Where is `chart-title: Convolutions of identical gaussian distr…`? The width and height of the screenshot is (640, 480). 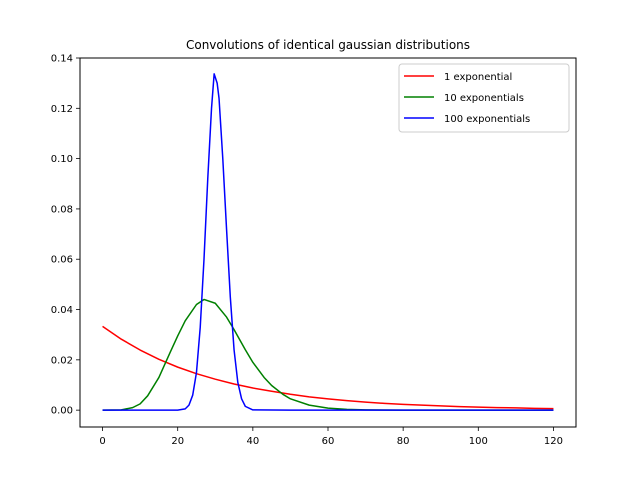 chart-title: Convolutions of identical gaussian distr… is located at coordinates (328, 45).